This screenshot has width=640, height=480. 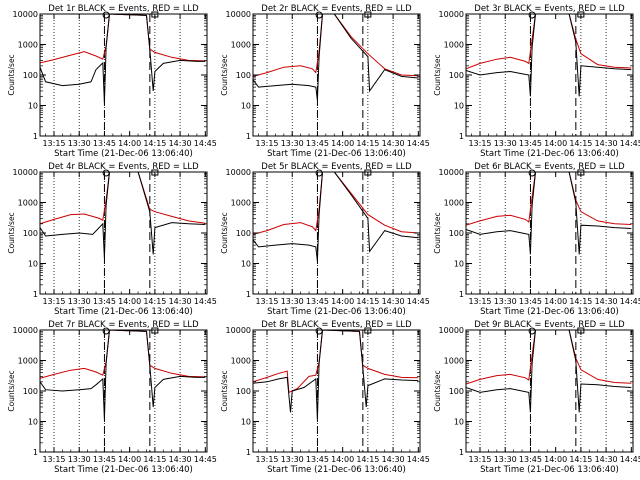 What do you see at coordinates (123, 9) in the screenshot?
I see `panel-title: Det 1r BLACK = Events, RED = LLD` at bounding box center [123, 9].